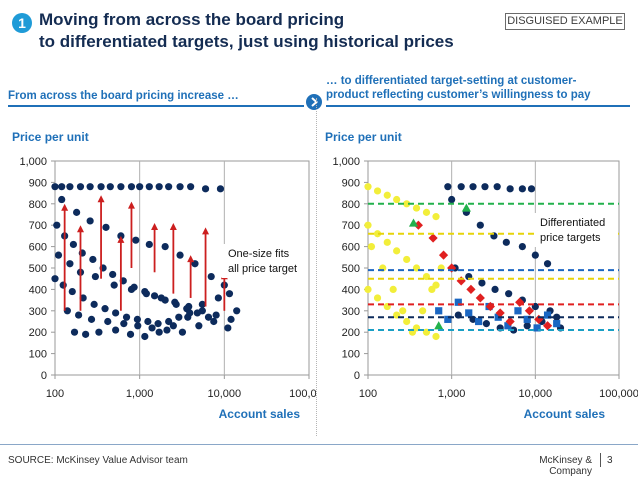 Image resolution: width=638 pixels, height=479 pixels. Describe the element at coordinates (22, 23) in the screenshot. I see `section-number-badge: 1` at that location.